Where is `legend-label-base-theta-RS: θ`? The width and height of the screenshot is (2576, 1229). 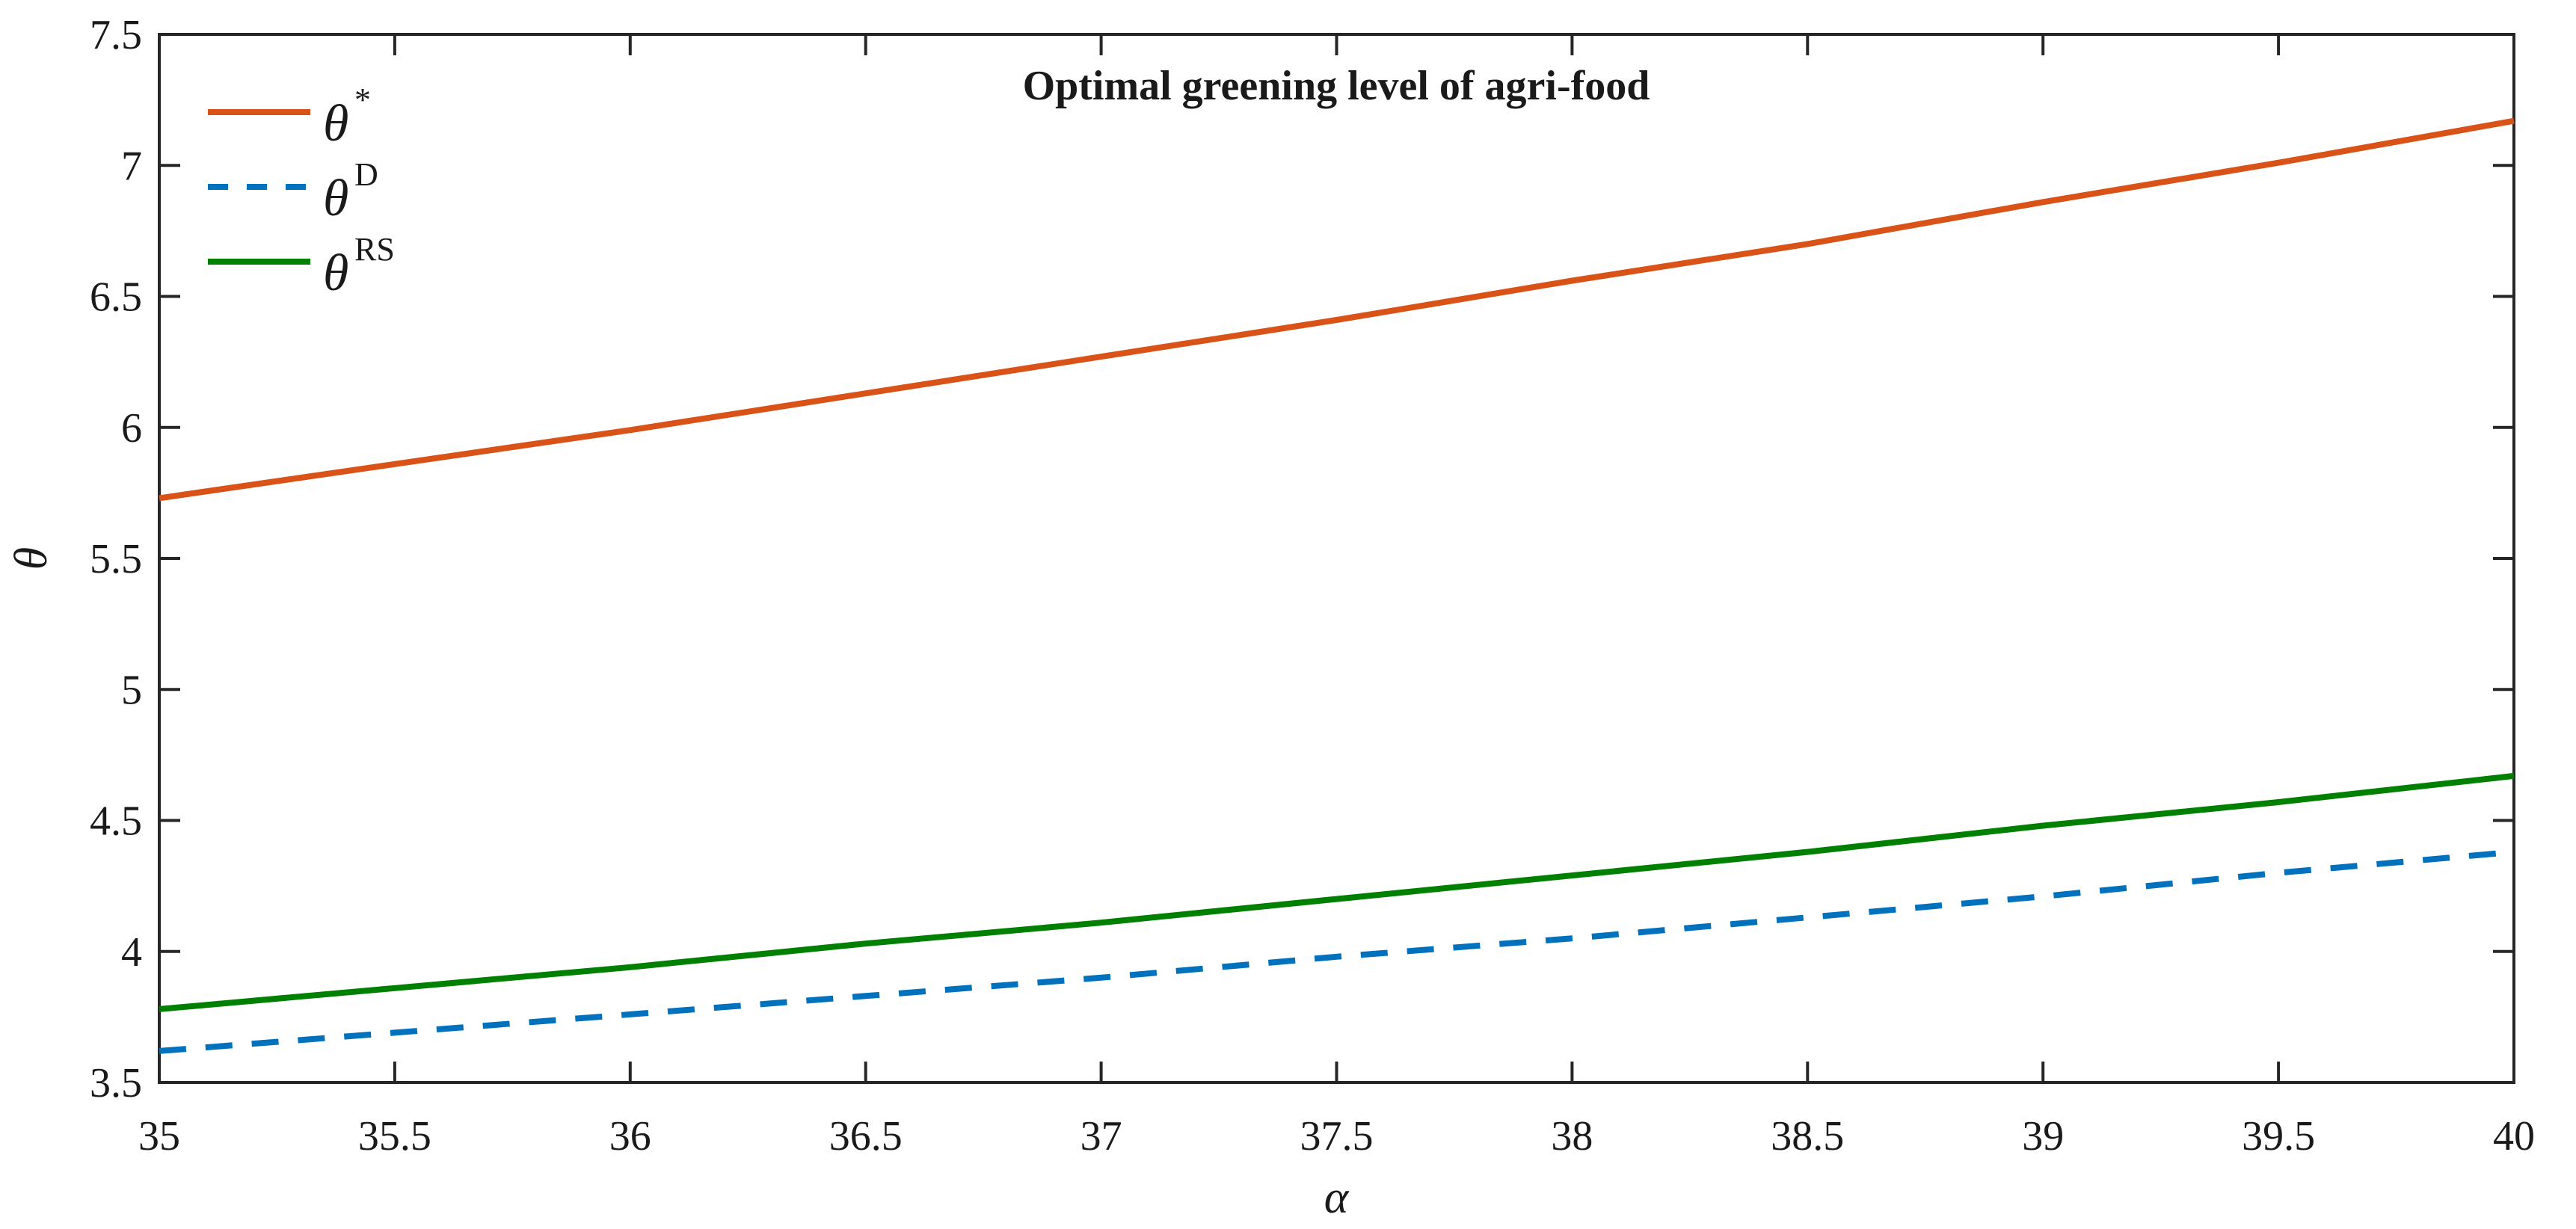
legend-label-base-theta-RS: θ is located at coordinates (335, 273).